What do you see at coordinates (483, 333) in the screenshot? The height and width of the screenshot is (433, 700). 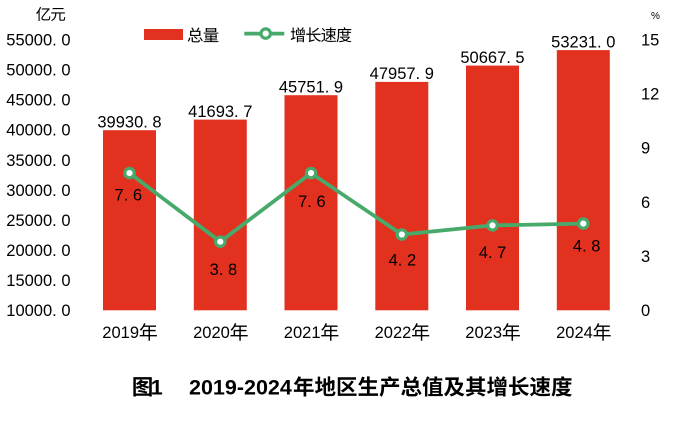 I see `svg-text: 2023` at bounding box center [483, 333].